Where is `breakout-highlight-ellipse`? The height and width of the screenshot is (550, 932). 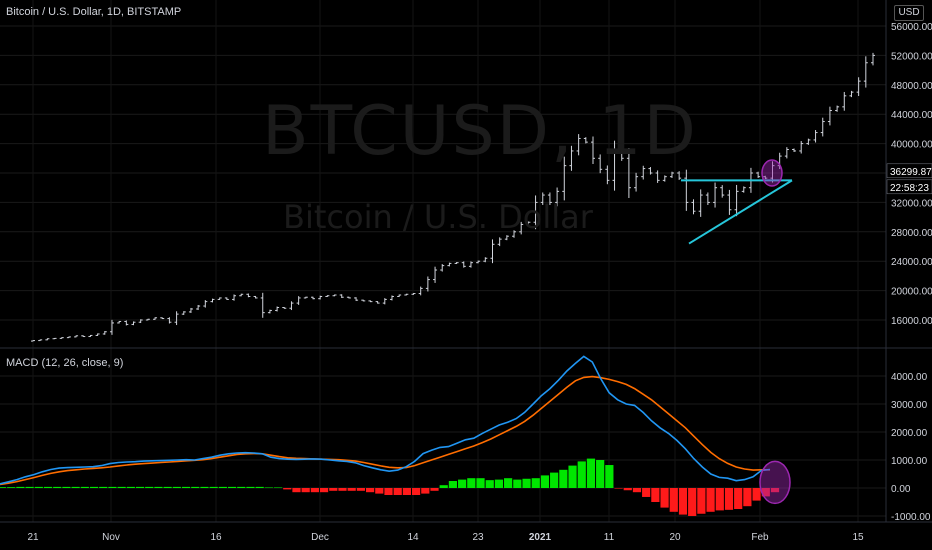 breakout-highlight-ellipse is located at coordinates (772, 173).